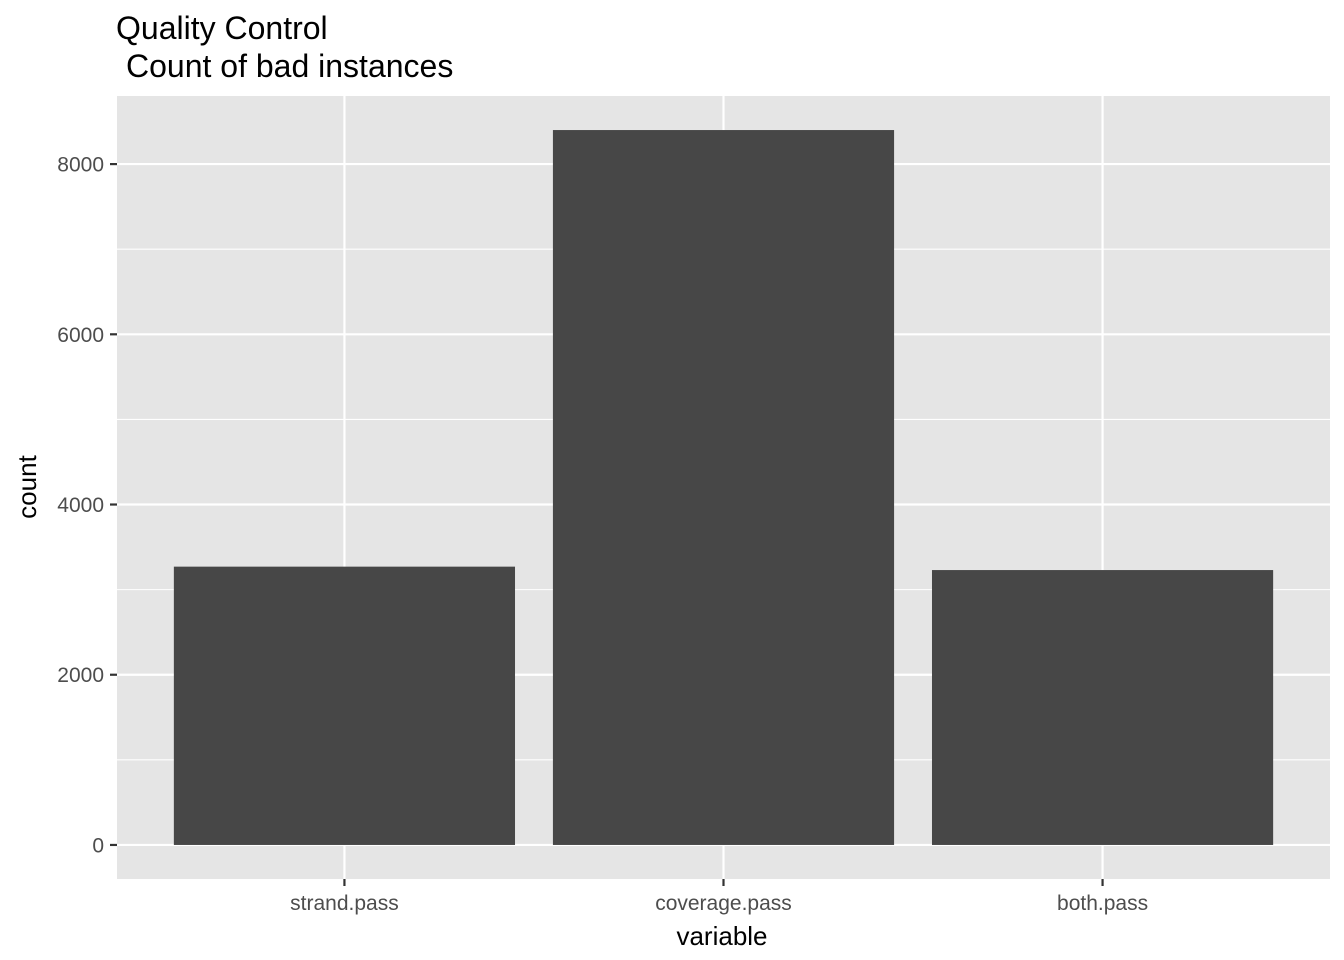 Image resolution: width=1344 pixels, height=960 pixels. Describe the element at coordinates (222, 28) in the screenshot. I see `chart-title: Quality Control` at that location.